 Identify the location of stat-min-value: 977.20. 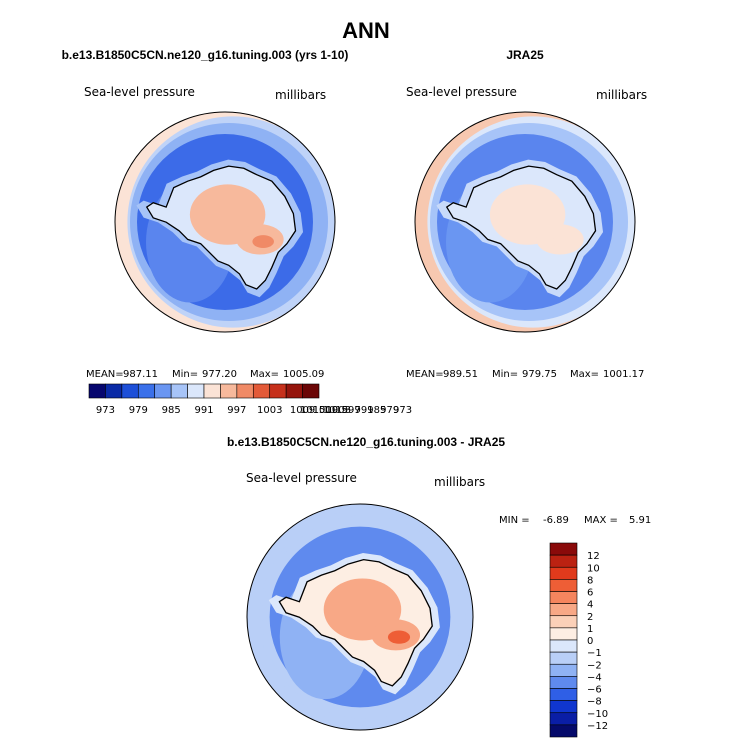
(219, 374).